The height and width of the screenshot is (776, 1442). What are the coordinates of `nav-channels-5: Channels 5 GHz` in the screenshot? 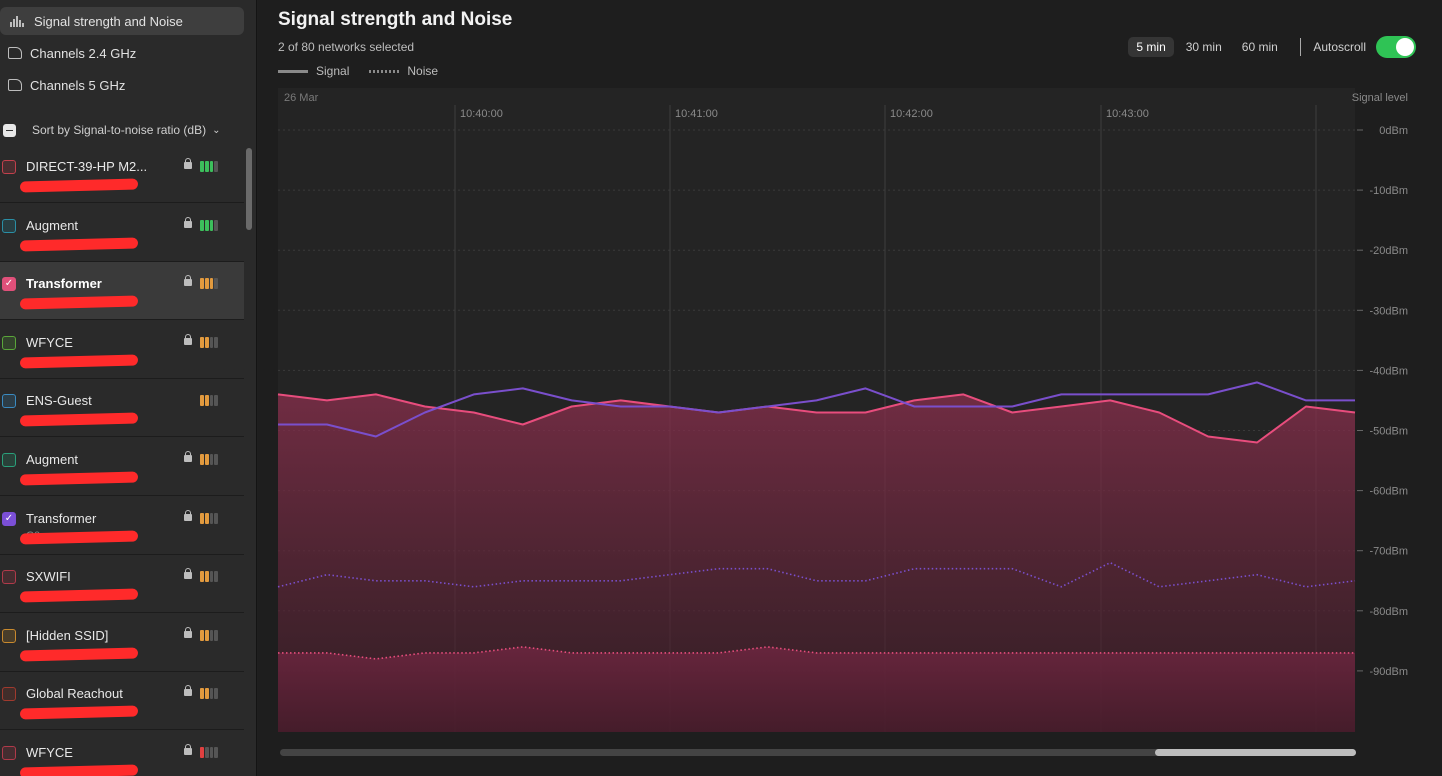 It's located at (122, 85).